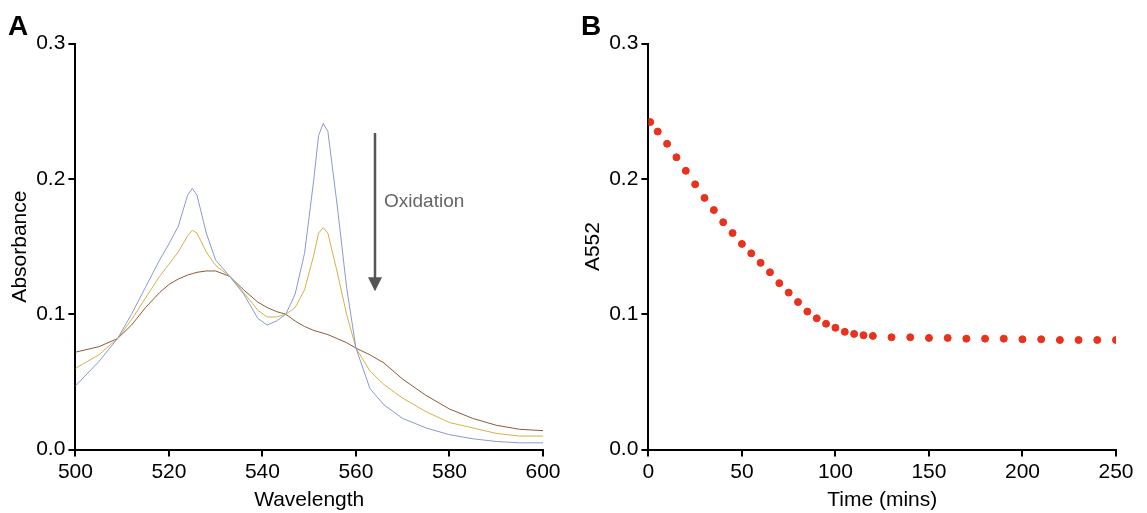 This screenshot has width=1147, height=513. What do you see at coordinates (356, 470) in the screenshot?
I see `x-tick-label: 560` at bounding box center [356, 470].